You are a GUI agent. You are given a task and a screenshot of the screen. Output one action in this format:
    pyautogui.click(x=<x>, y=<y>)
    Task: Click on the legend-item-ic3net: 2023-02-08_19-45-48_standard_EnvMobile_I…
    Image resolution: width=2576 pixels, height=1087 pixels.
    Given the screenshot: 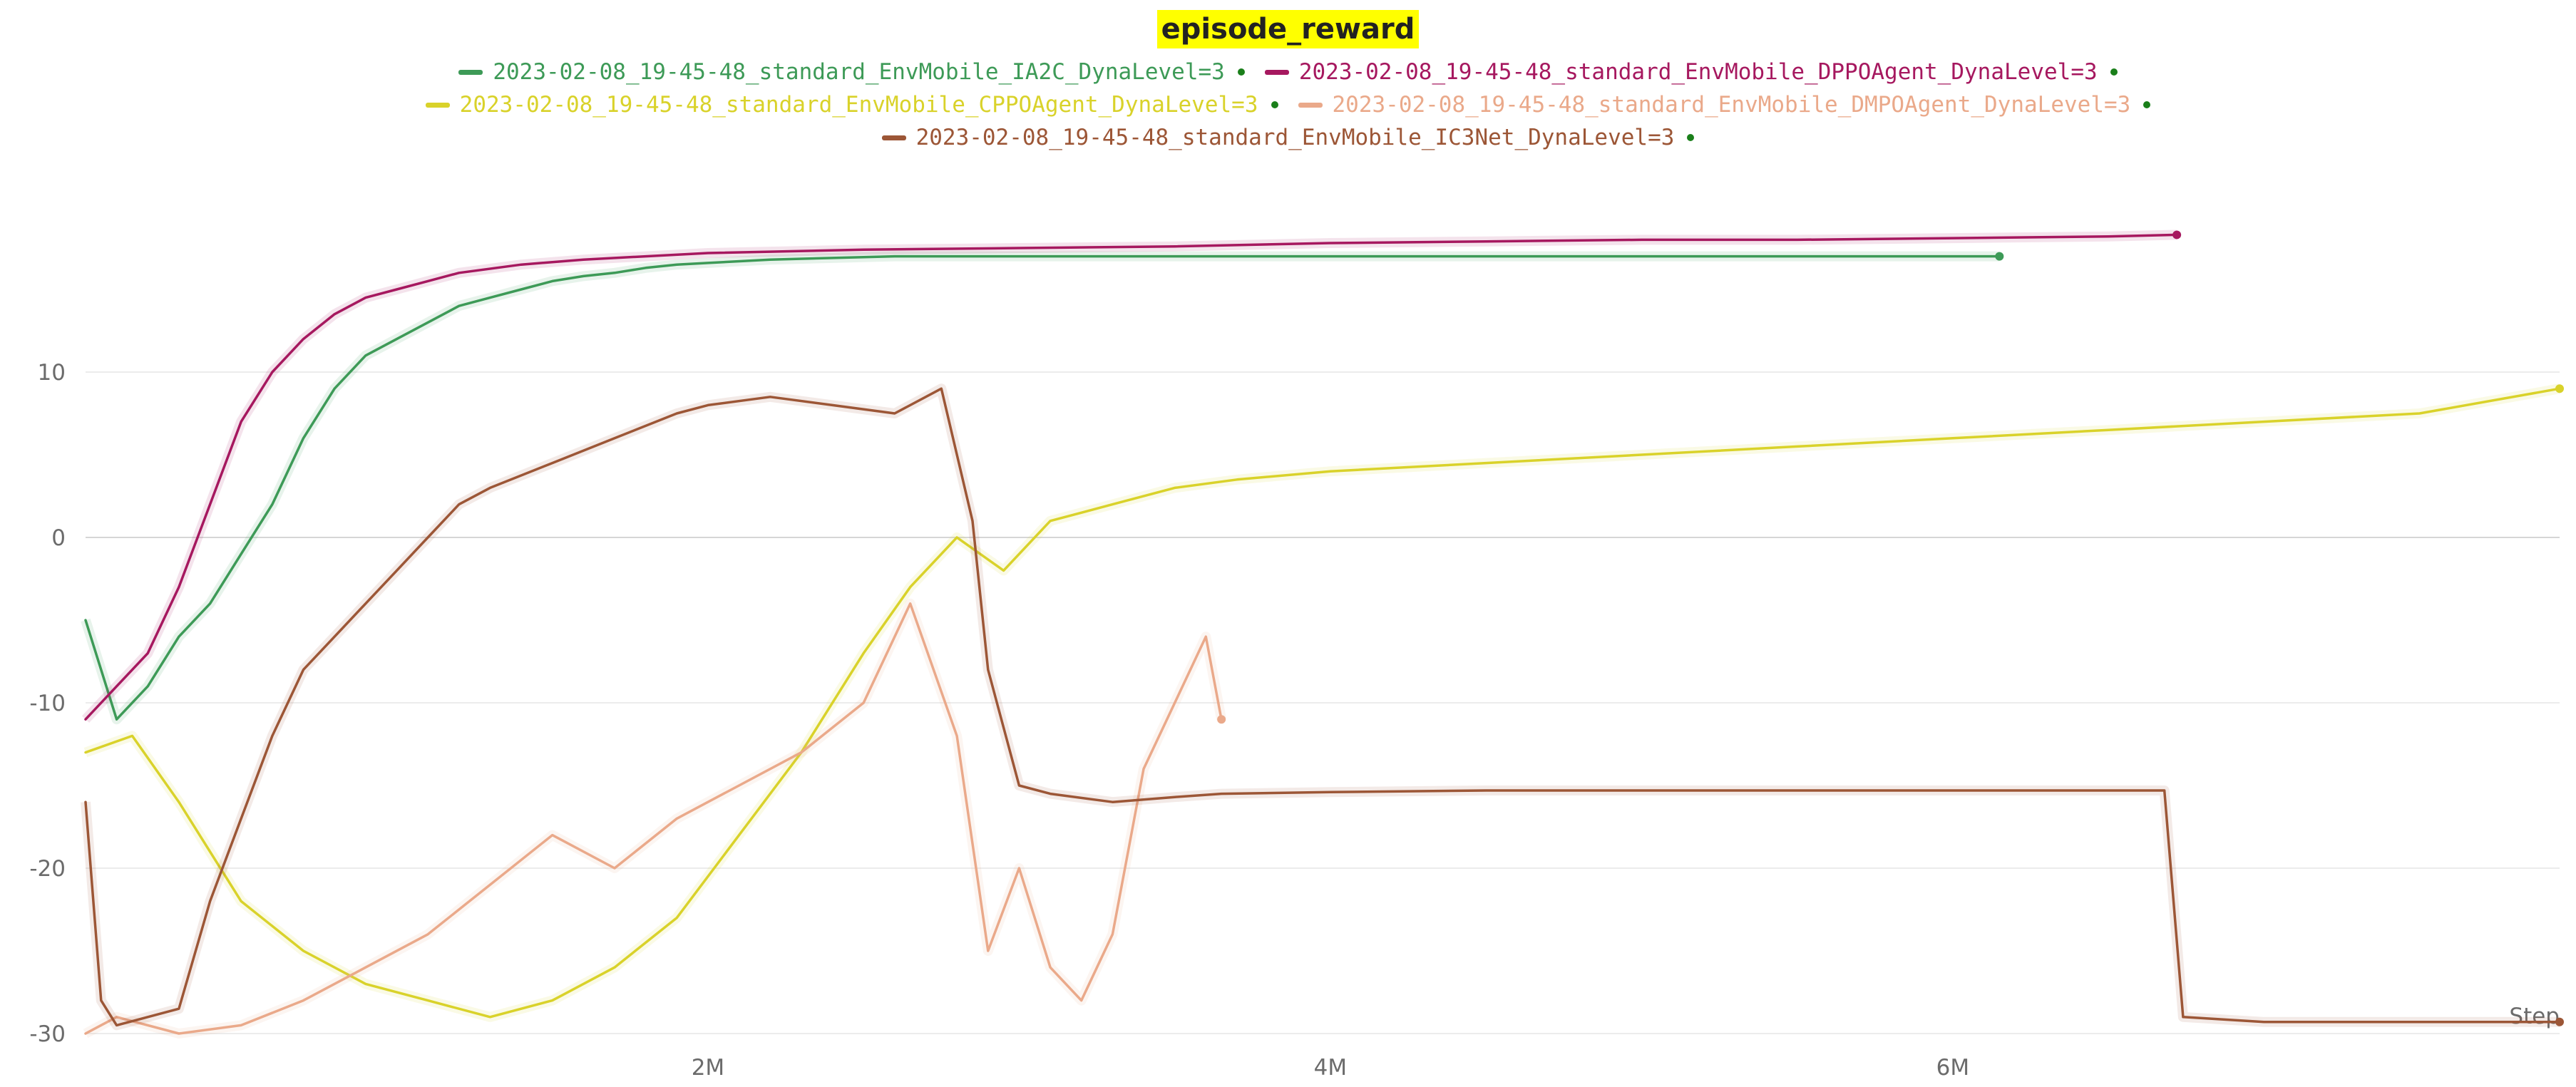 What is the action you would take?
    pyautogui.click(x=1288, y=137)
    